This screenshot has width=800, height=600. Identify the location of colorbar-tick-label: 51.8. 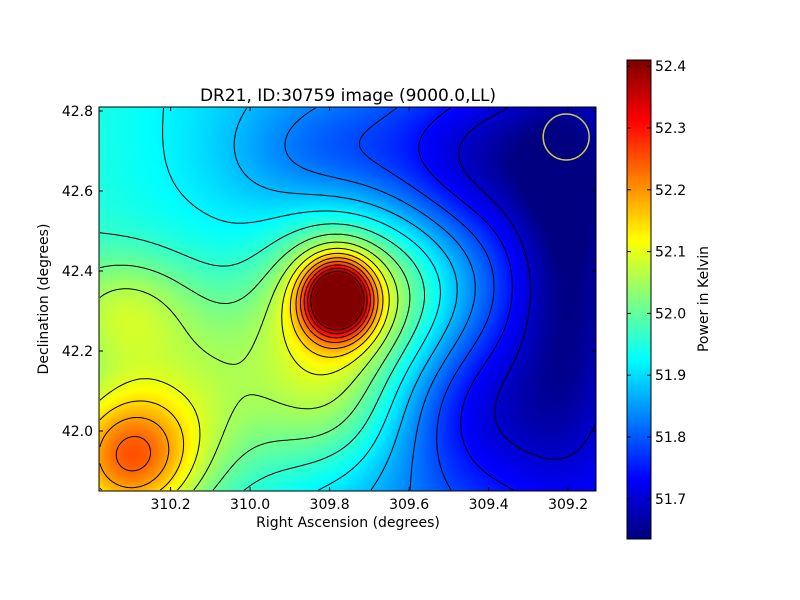
(670, 438).